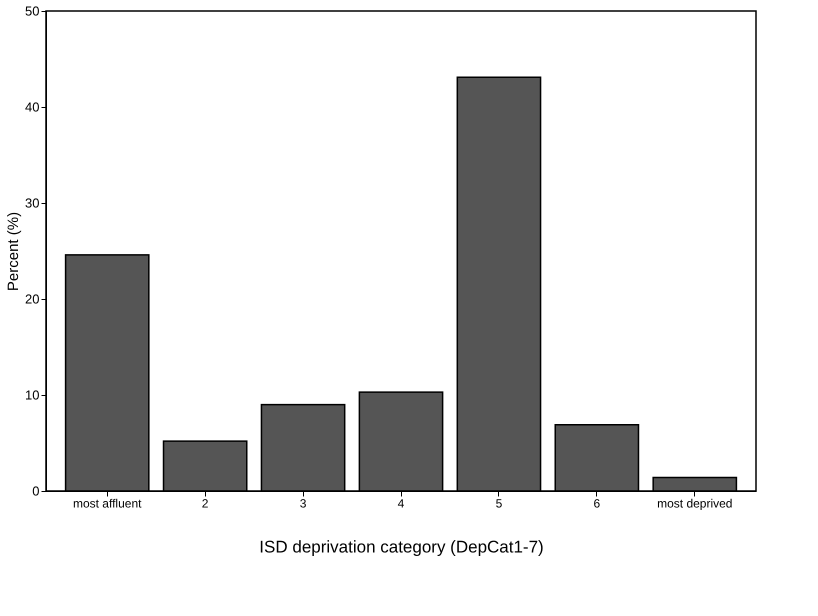  What do you see at coordinates (694, 503) in the screenshot?
I see `x-tick-label: most deprived` at bounding box center [694, 503].